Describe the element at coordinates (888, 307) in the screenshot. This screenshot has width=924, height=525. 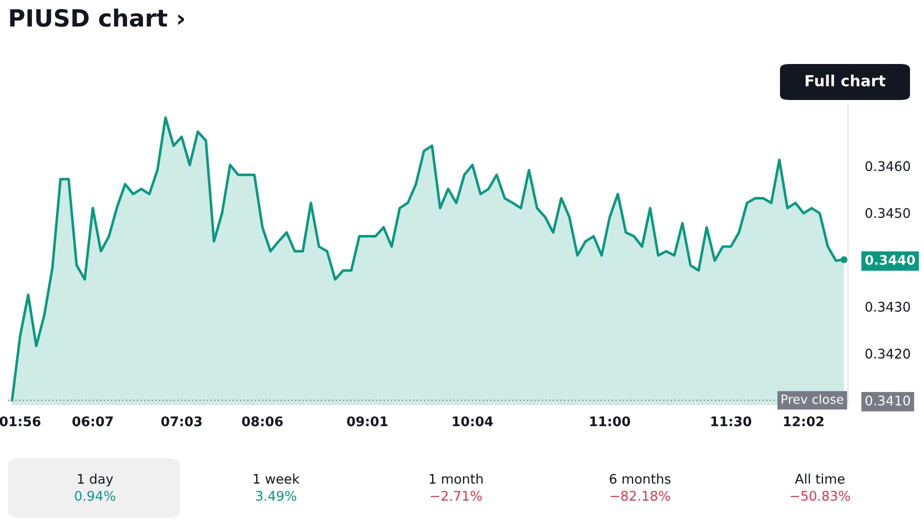
I see `y-tick-label: 0.3430` at that location.